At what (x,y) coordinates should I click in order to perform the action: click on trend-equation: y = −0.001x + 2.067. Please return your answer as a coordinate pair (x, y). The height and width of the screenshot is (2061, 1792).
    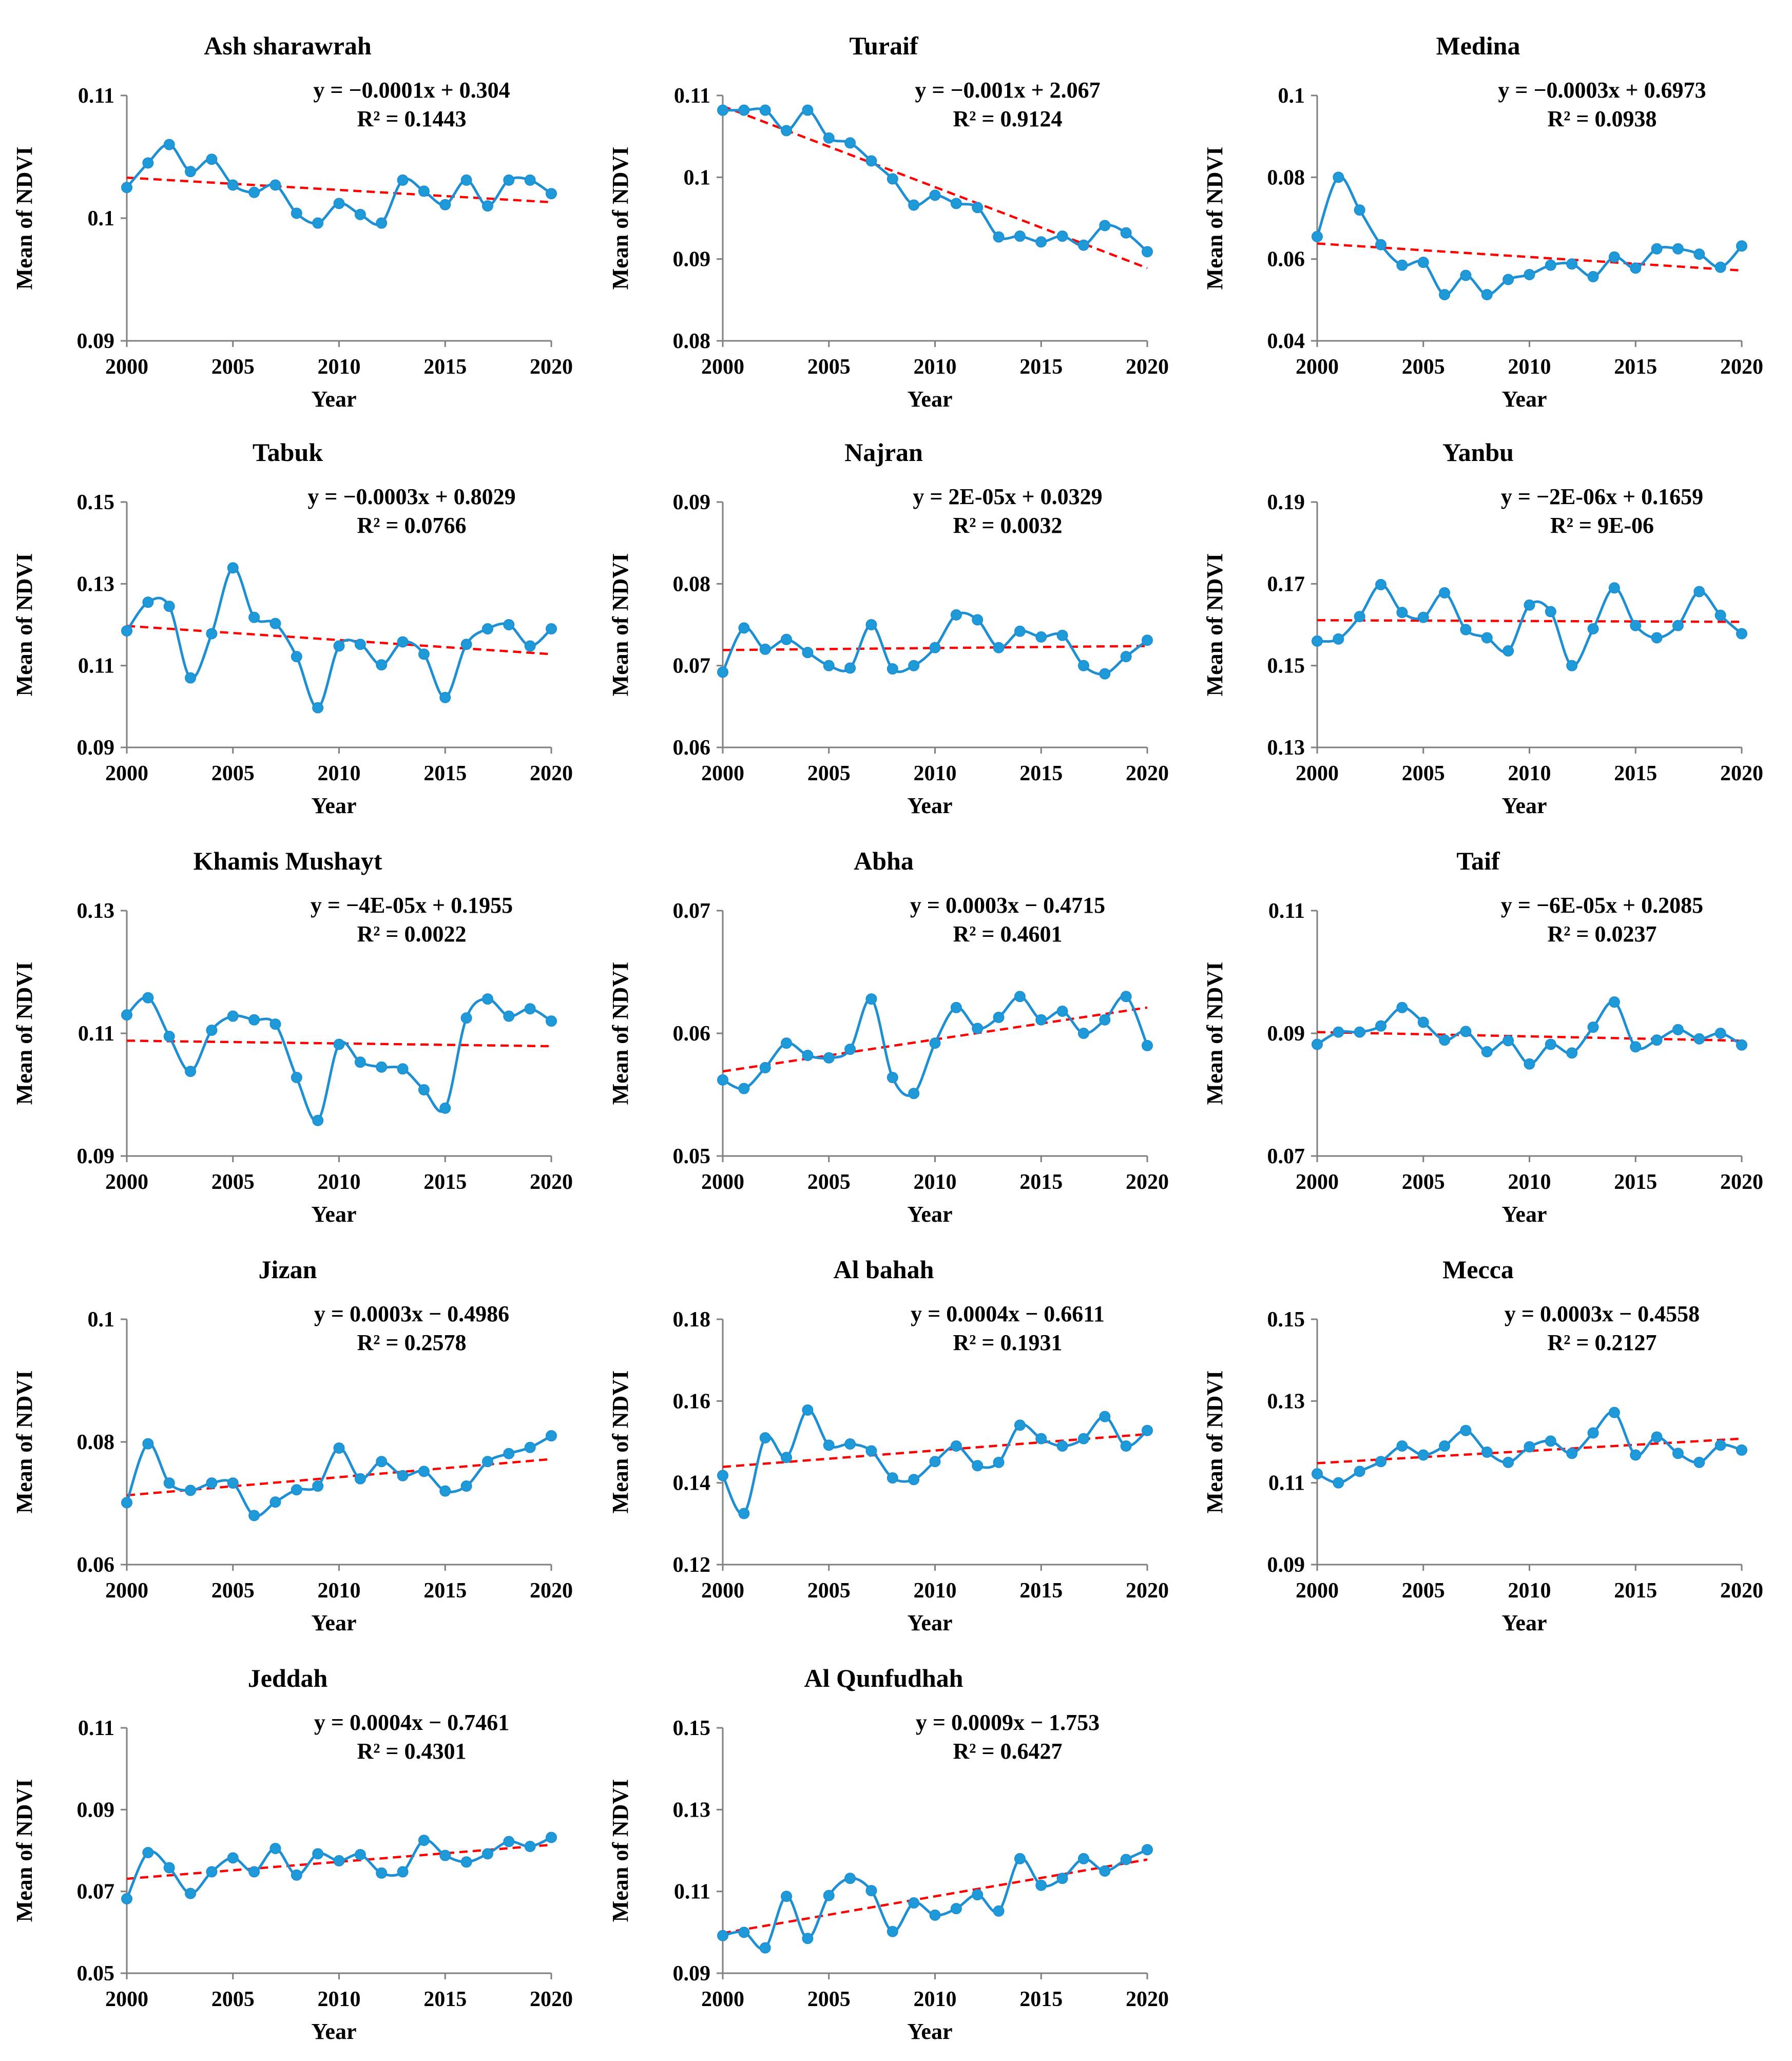
    Looking at the image, I should click on (1008, 90).